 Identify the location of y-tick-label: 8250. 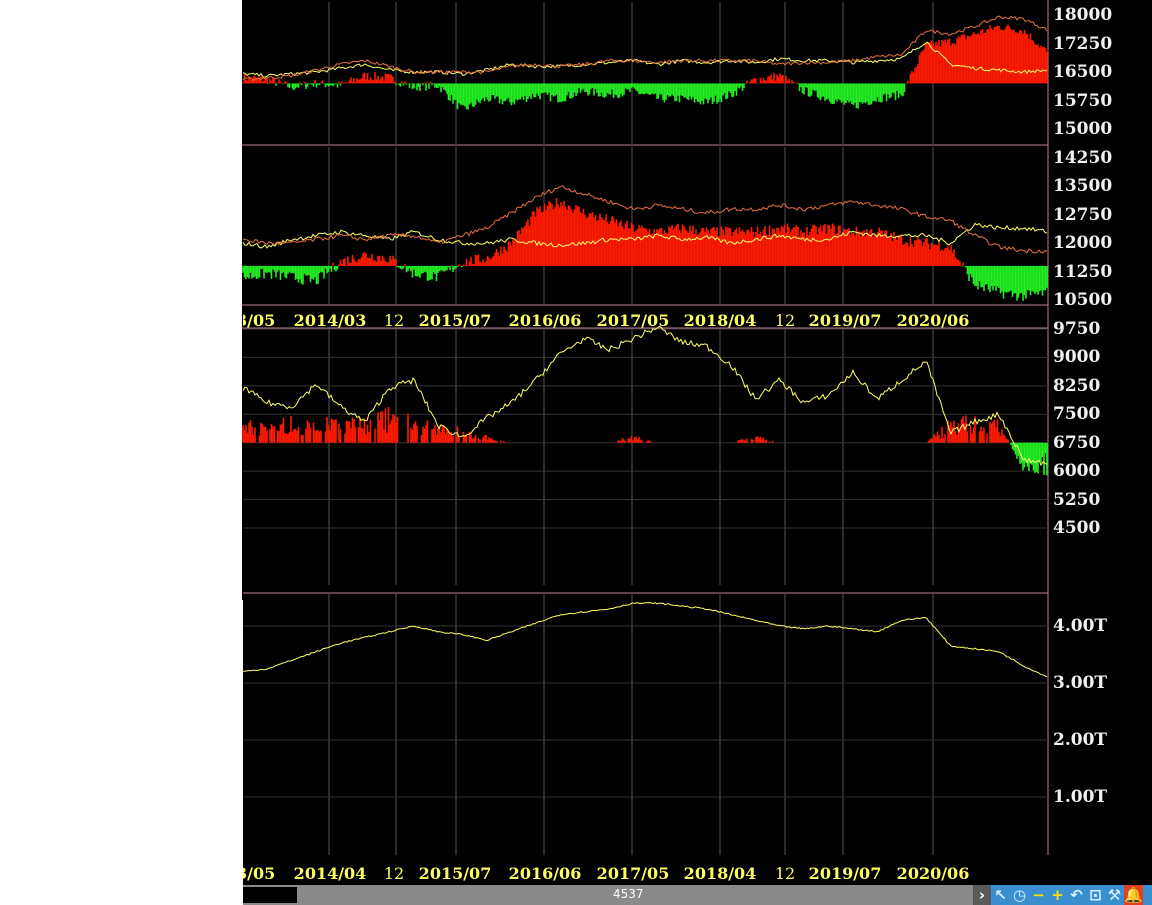
(1077, 385).